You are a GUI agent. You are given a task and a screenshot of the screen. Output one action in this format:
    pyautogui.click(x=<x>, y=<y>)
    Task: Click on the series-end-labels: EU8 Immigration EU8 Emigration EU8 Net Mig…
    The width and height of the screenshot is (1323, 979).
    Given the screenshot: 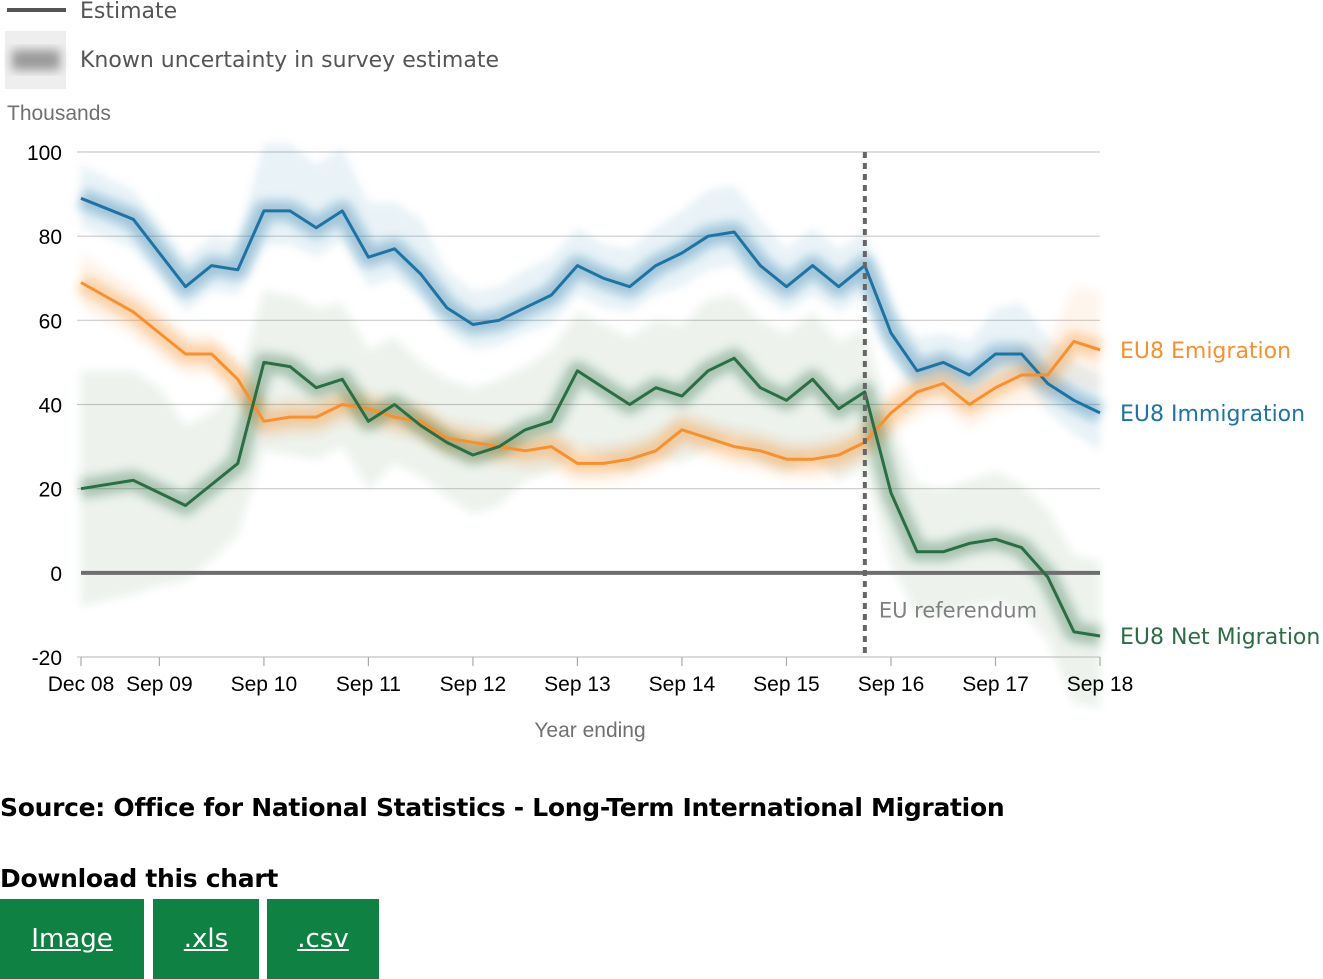 What is the action you would take?
    pyautogui.click(x=1220, y=494)
    